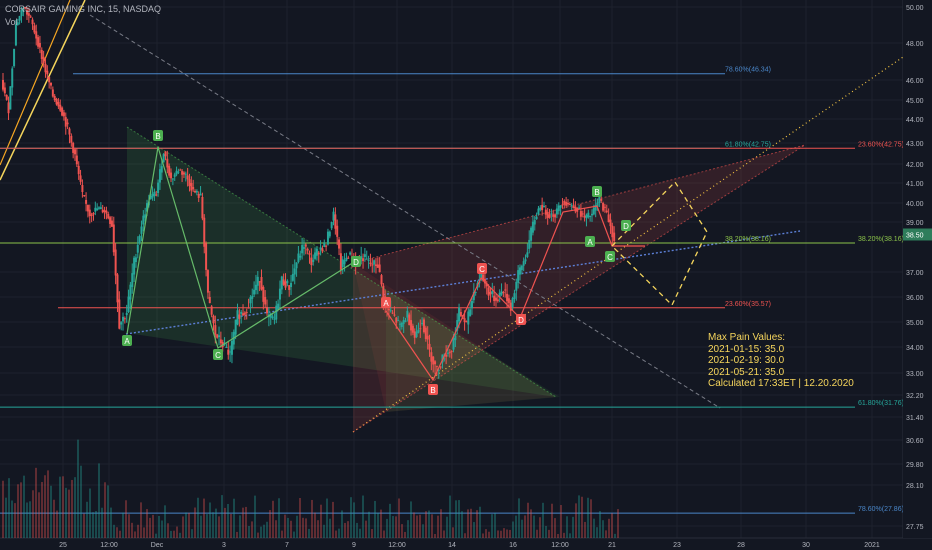 Image resolution: width=932 pixels, height=550 pixels. Describe the element at coordinates (224, 545) in the screenshot. I see `time-axis-tick: 3` at that location.